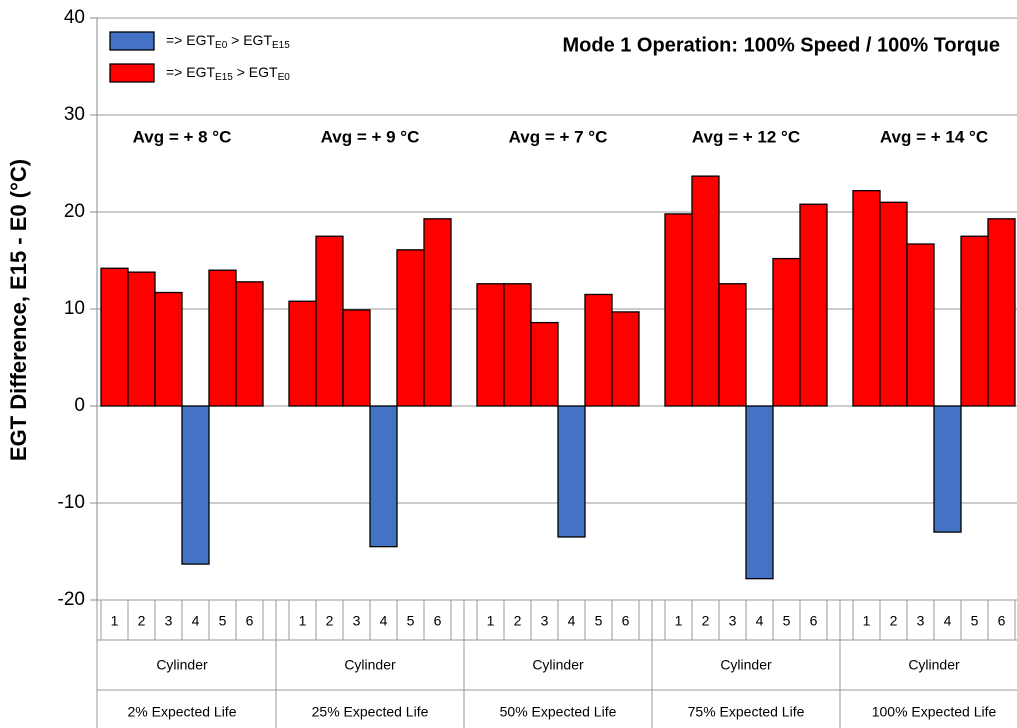  What do you see at coordinates (934, 712) in the screenshot?
I see `group-label: 100% Expected Life` at bounding box center [934, 712].